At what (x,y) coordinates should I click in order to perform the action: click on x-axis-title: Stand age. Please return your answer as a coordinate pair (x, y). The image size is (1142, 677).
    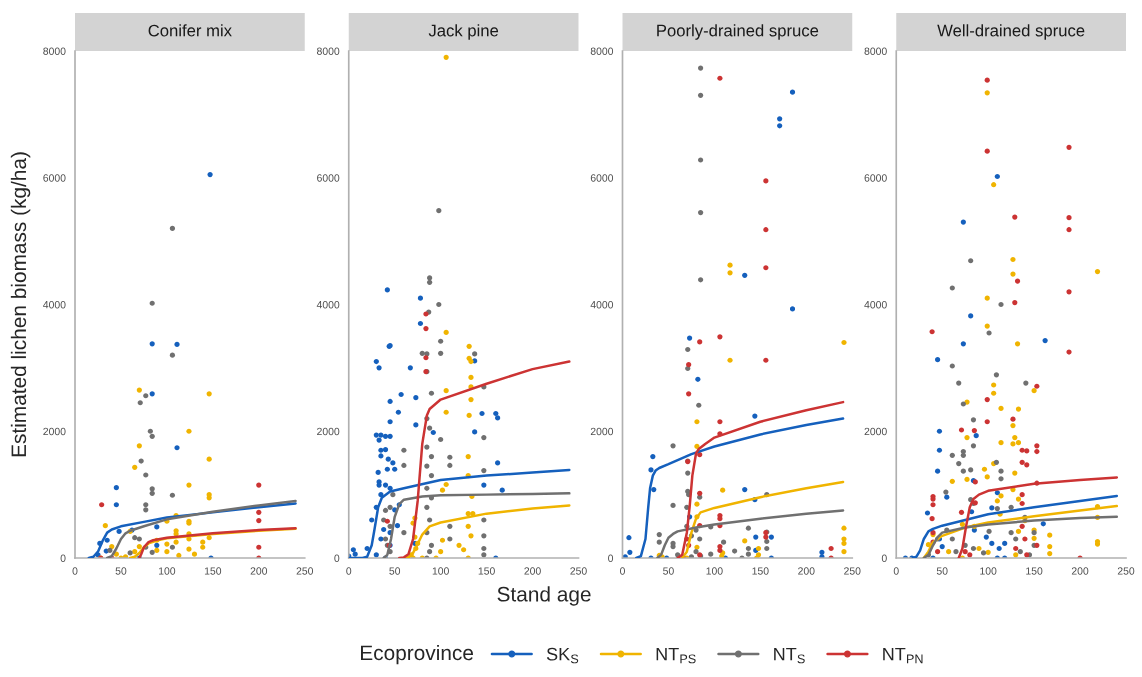
    Looking at the image, I should click on (544, 596).